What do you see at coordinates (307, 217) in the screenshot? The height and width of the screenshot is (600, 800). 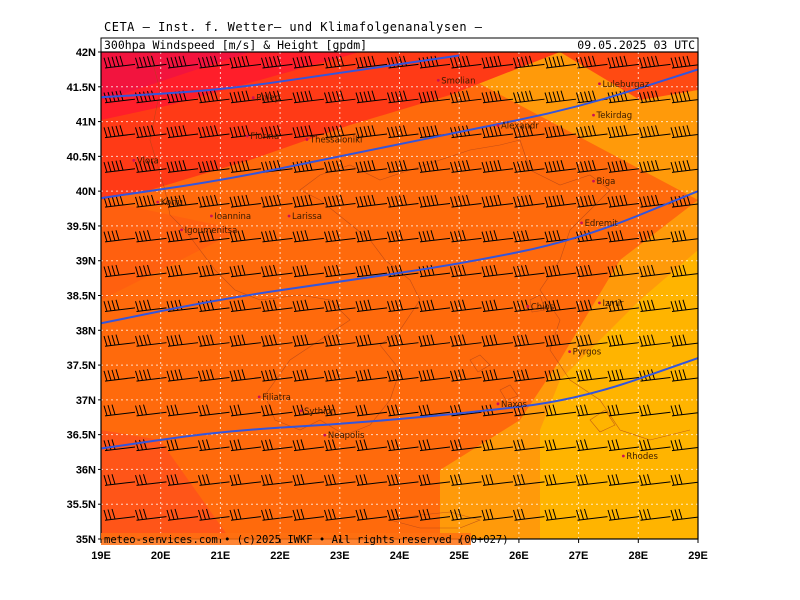 I see `city-label: Larissa` at bounding box center [307, 217].